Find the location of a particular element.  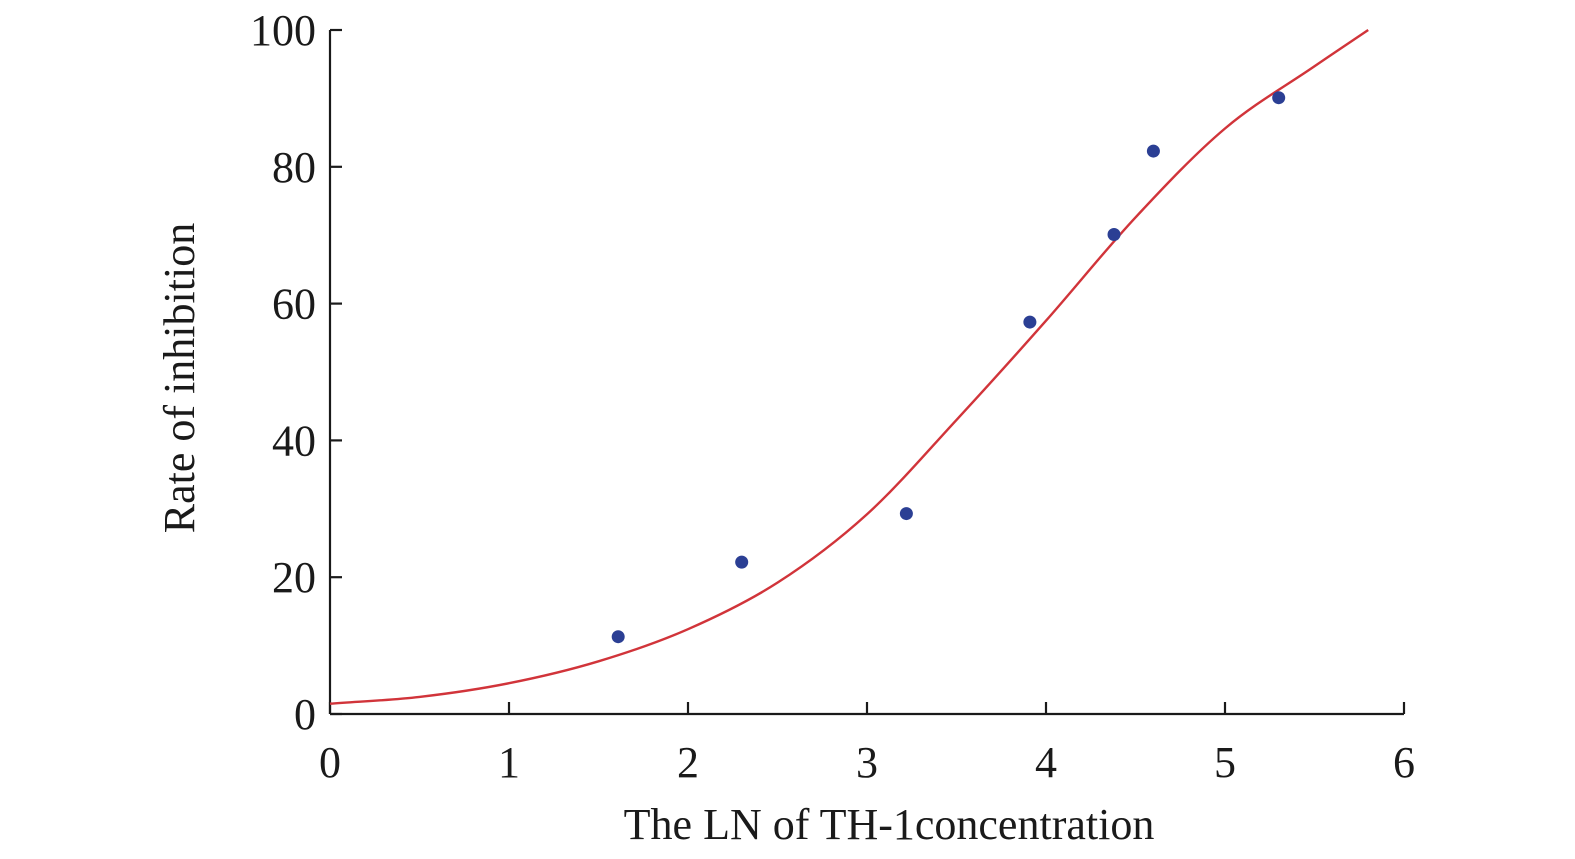

x-tick-label: 0 is located at coordinates (330, 762).